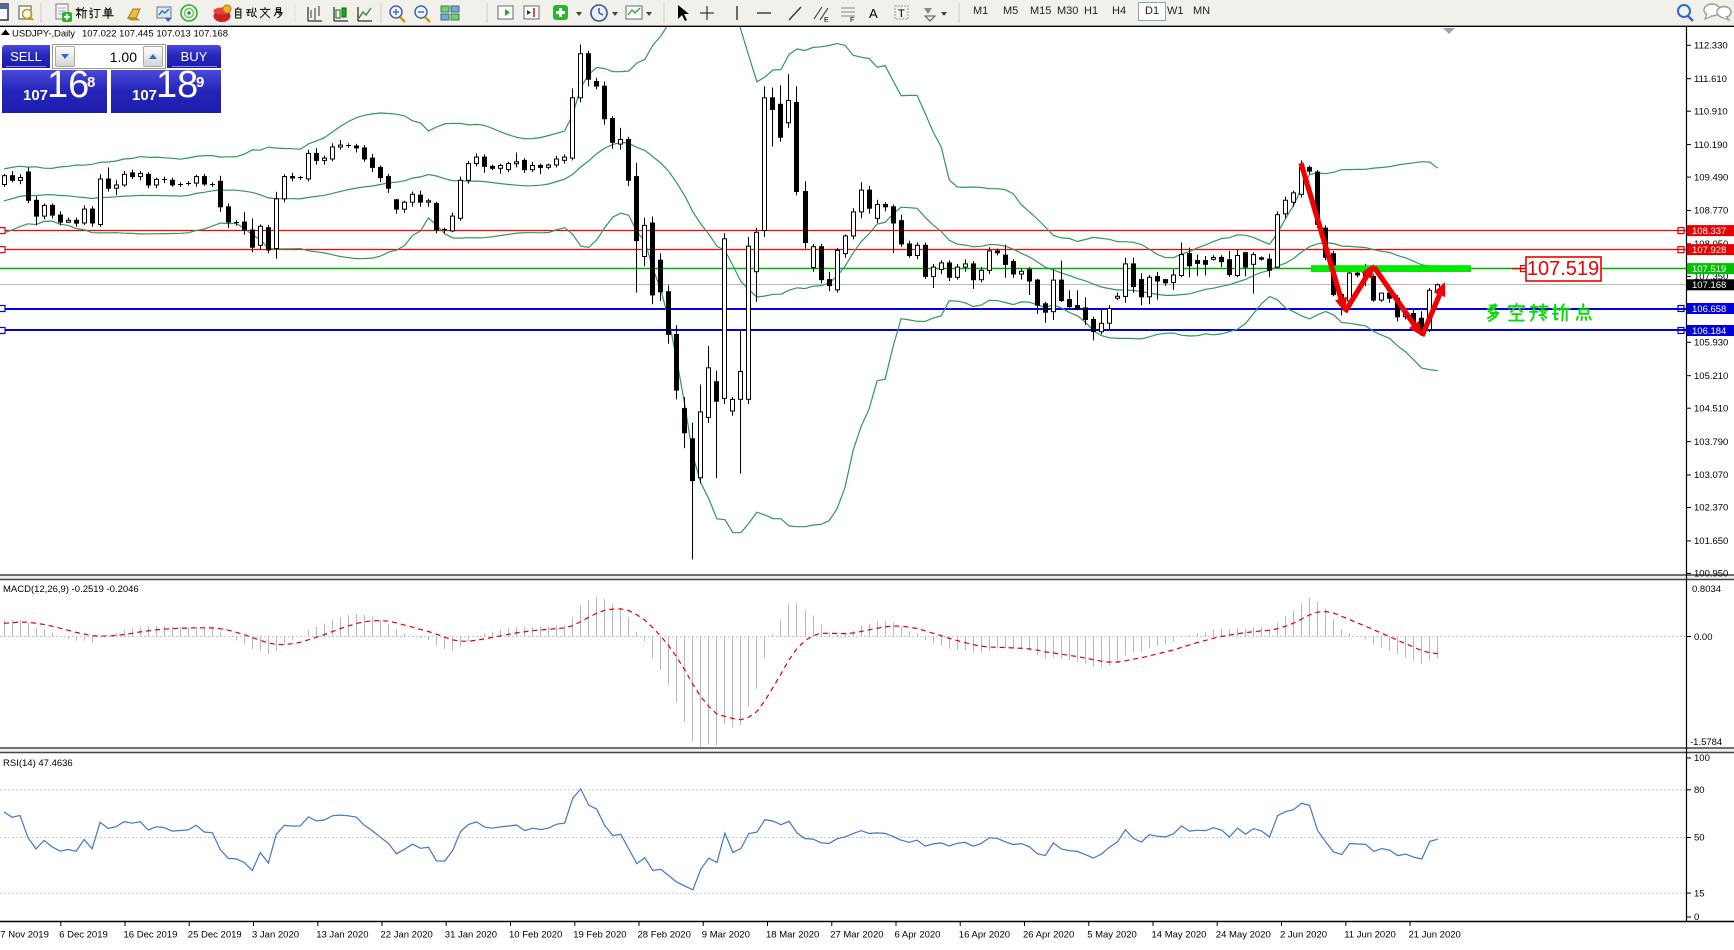 The height and width of the screenshot is (950, 1734). What do you see at coordinates (1243, 935) in the screenshot?
I see `svg-text: 24 May 2020` at bounding box center [1243, 935].